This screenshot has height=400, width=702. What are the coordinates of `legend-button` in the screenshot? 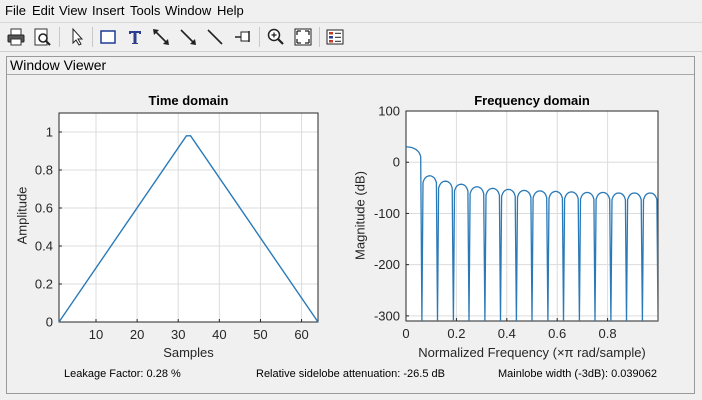 It's located at (335, 37).